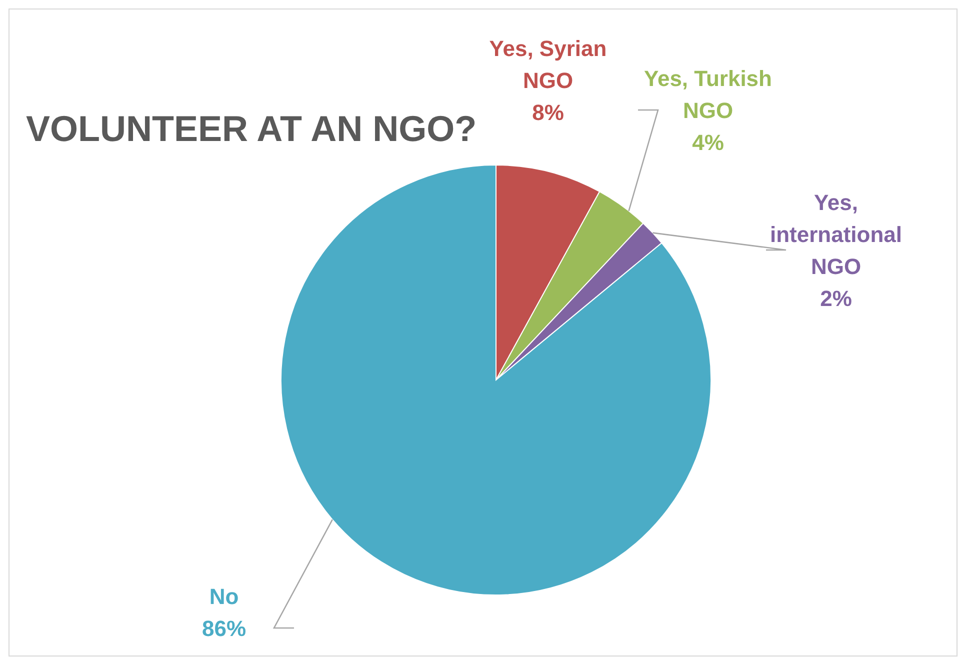  I want to click on slice-label: No, so click(224, 596).